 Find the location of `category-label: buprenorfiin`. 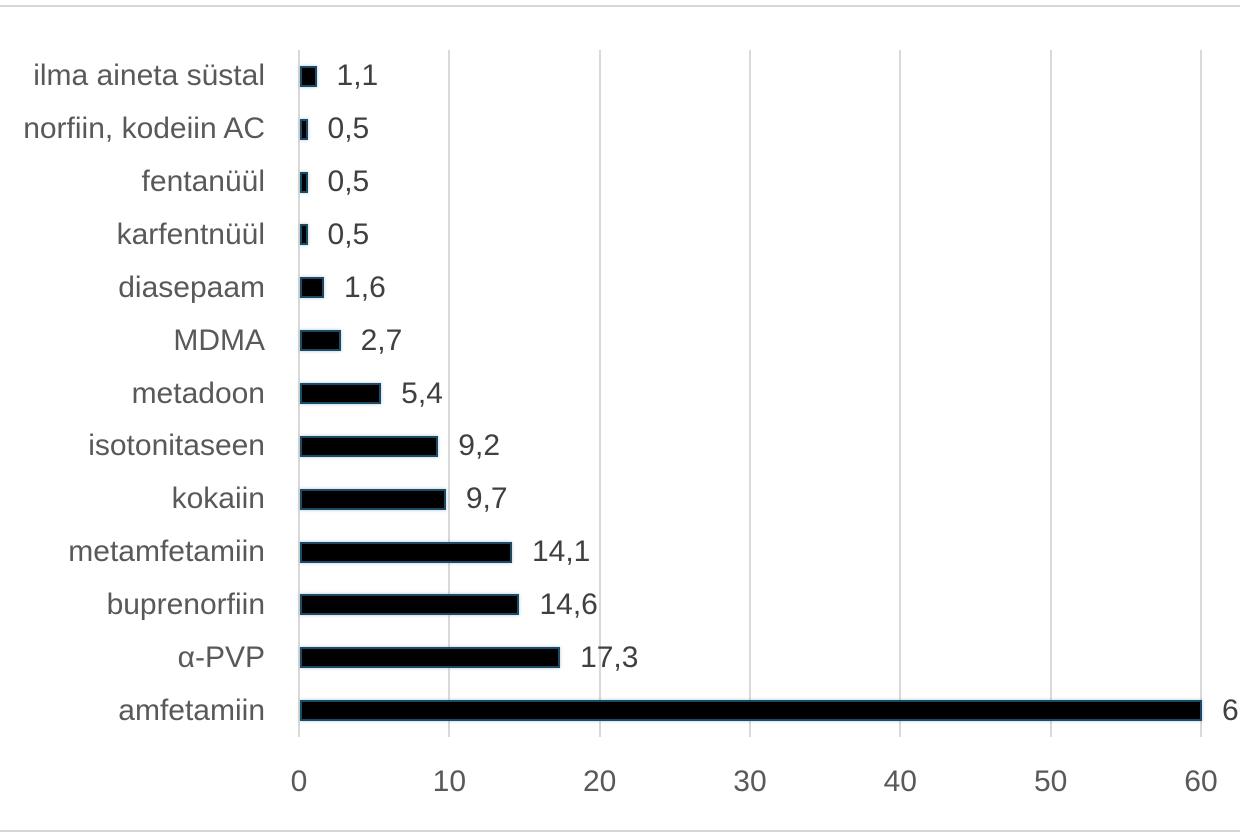

category-label: buprenorfiin is located at coordinates (185, 604).